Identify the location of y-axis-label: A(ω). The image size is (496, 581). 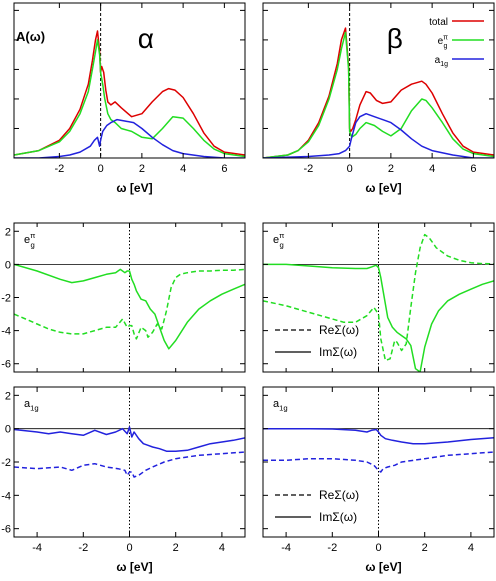
(30, 36).